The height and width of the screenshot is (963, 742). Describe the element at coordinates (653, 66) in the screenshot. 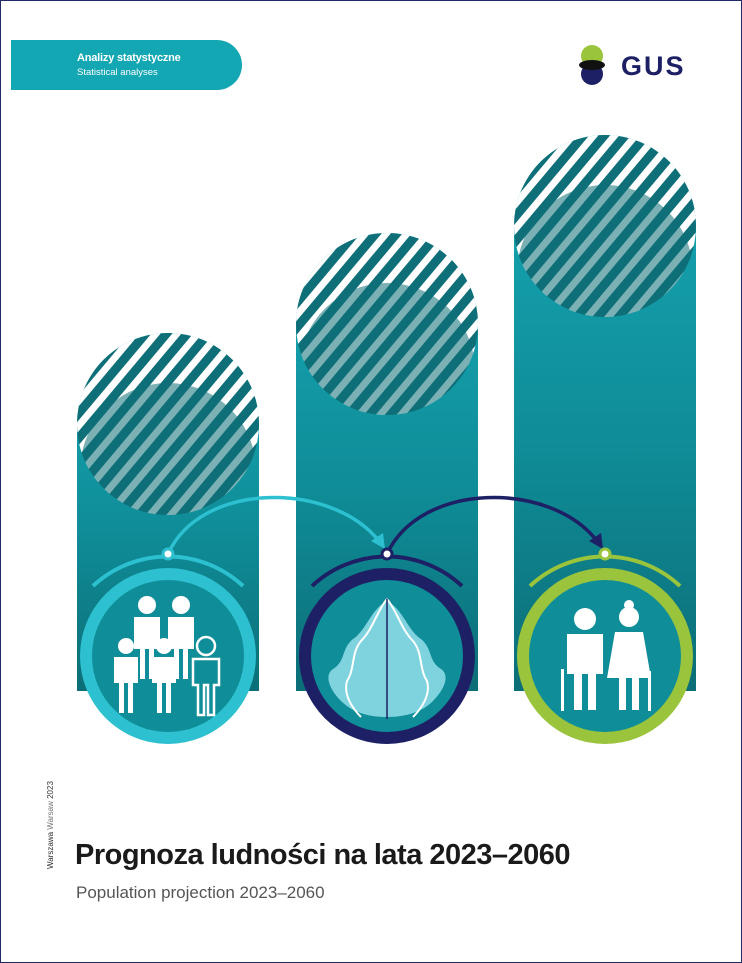

I see `logo-text: GUS` at that location.